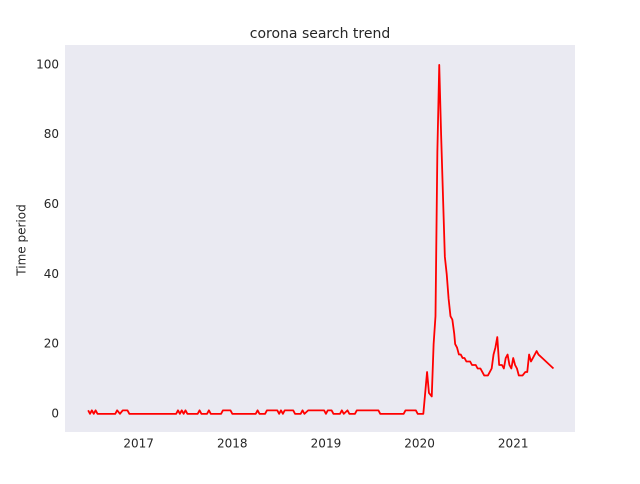  Describe the element at coordinates (419, 444) in the screenshot. I see `x-tick-label: 2020` at that location.